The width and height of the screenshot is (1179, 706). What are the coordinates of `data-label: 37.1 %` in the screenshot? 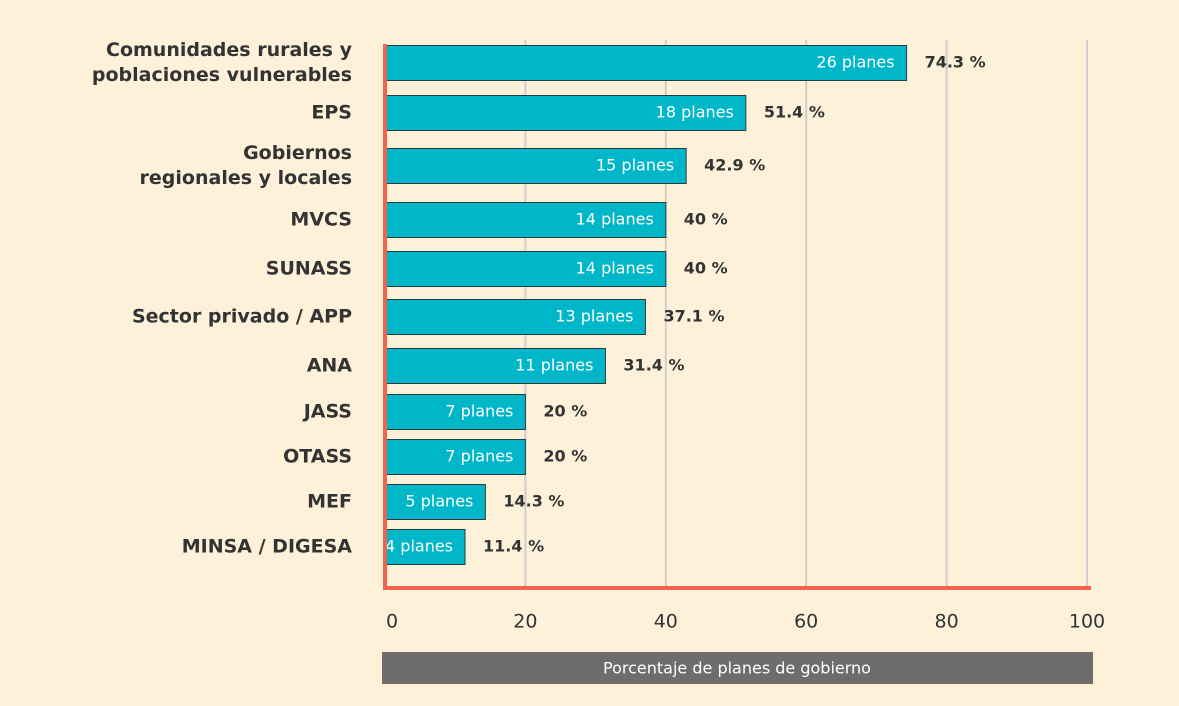 It's located at (693, 316).